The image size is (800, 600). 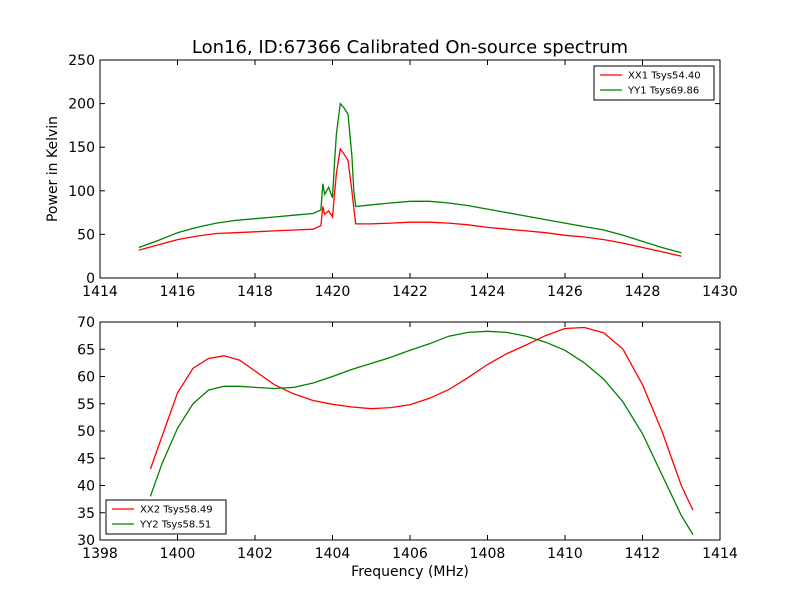 I want to click on x-tick-label: 1422, so click(x=410, y=292).